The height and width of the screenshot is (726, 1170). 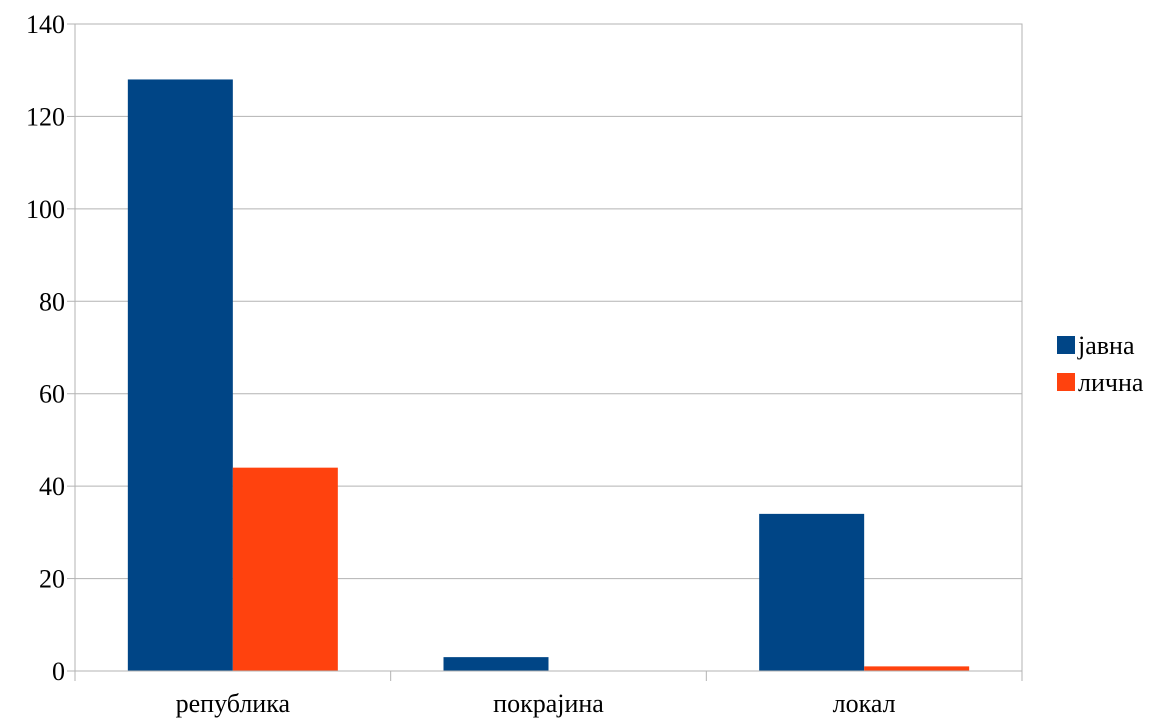 What do you see at coordinates (58, 671) in the screenshot?
I see `y-tick-label: 0` at bounding box center [58, 671].